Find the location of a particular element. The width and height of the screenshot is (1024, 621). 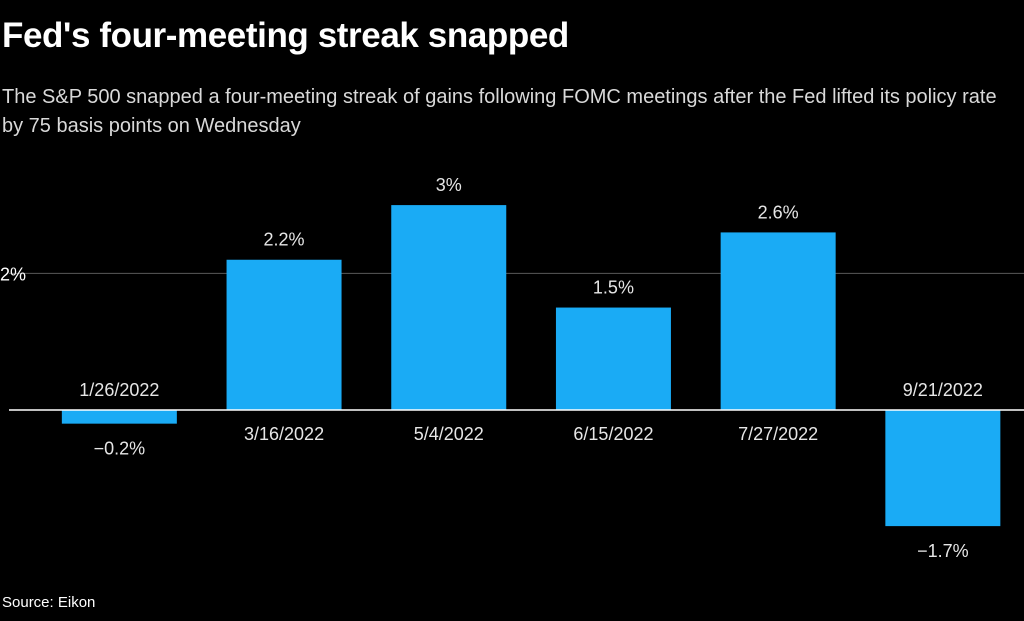

data-label: −1.7% is located at coordinates (943, 551).